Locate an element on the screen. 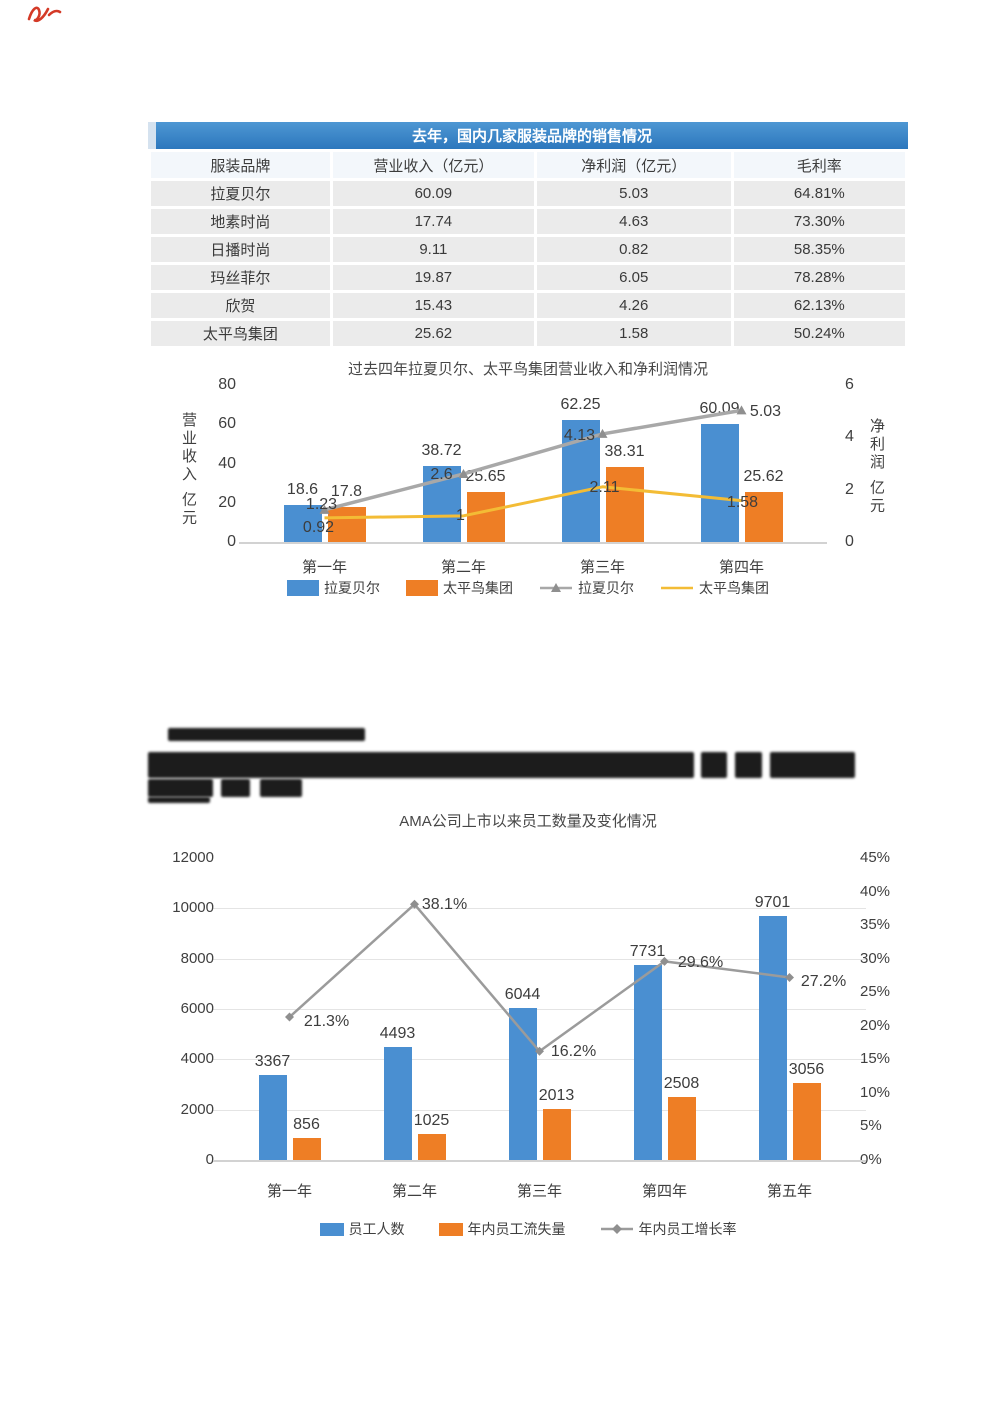 This screenshot has width=1000, height=1414. y-axis-tick-label: 40 is located at coordinates (227, 463).